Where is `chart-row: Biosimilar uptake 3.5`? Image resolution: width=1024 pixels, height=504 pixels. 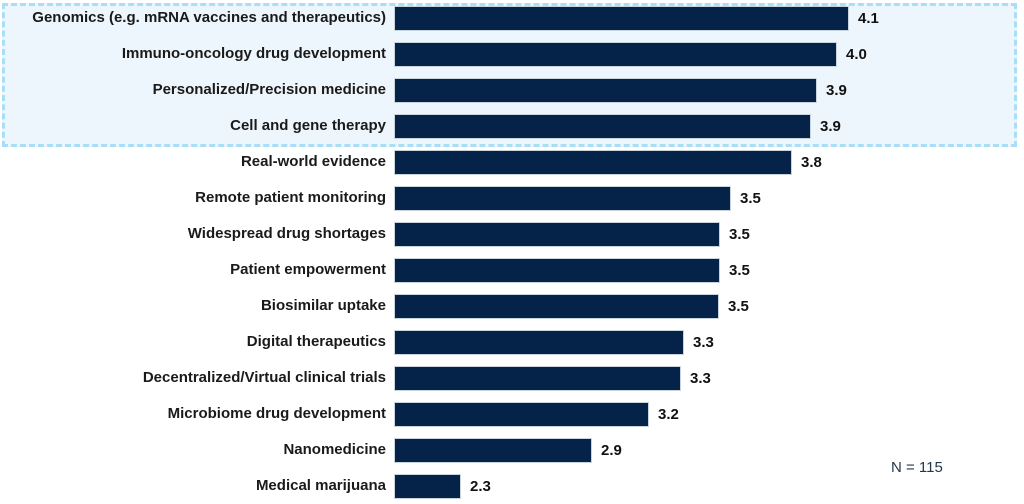 chart-row: Biosimilar uptake 3.5 is located at coordinates (512, 306).